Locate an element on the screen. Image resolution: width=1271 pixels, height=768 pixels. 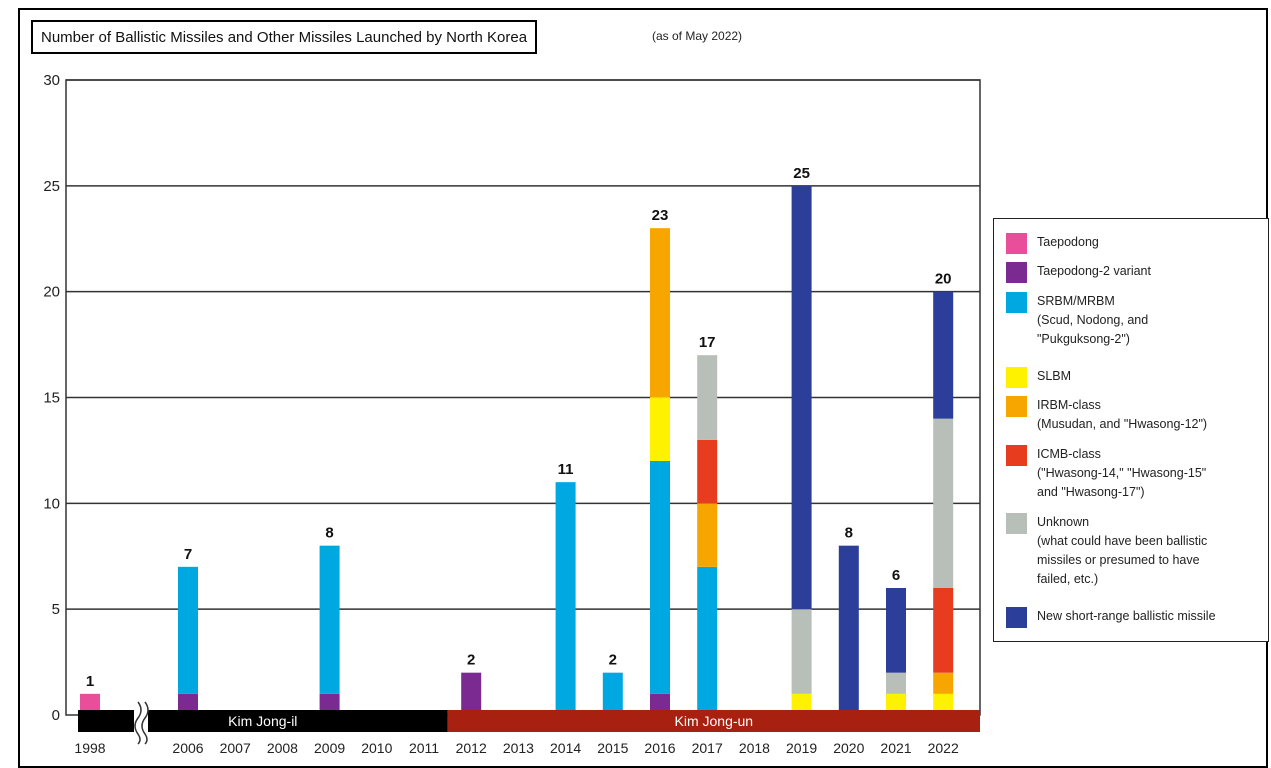
x-tick-label: 2011 is located at coordinates (424, 748).